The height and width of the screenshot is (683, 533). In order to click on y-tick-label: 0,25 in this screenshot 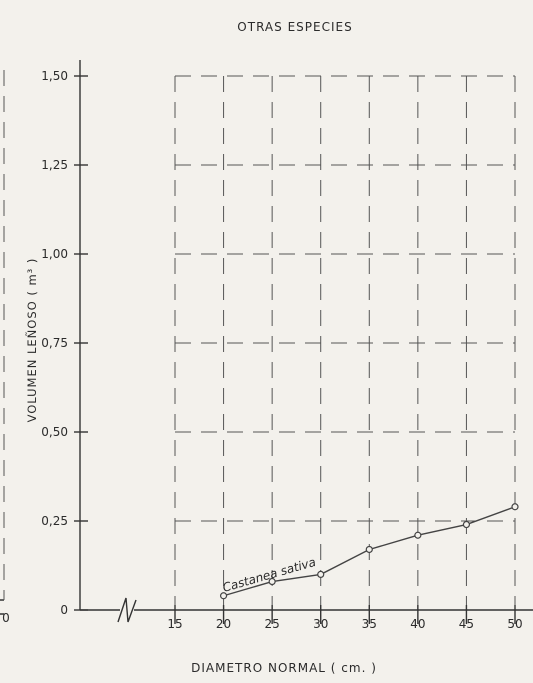, I will do `click(54, 521)`.